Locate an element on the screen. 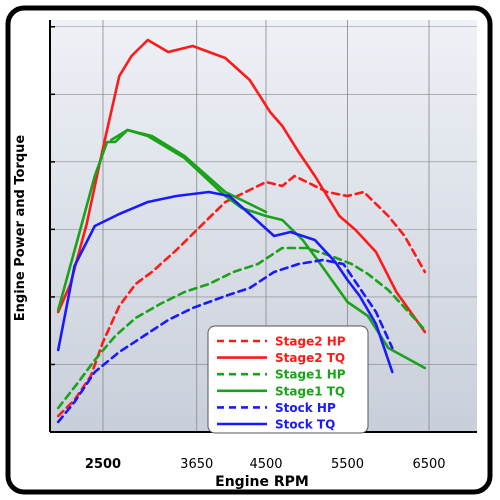  legend-label: Stage2 HP is located at coordinates (310, 342).